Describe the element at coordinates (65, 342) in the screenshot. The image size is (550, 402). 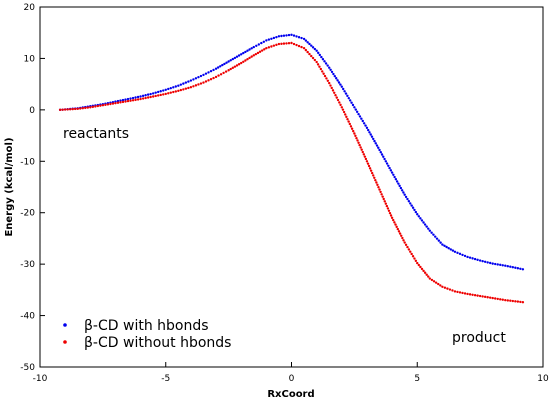
I see `legend-marker-without-hbonds` at that location.